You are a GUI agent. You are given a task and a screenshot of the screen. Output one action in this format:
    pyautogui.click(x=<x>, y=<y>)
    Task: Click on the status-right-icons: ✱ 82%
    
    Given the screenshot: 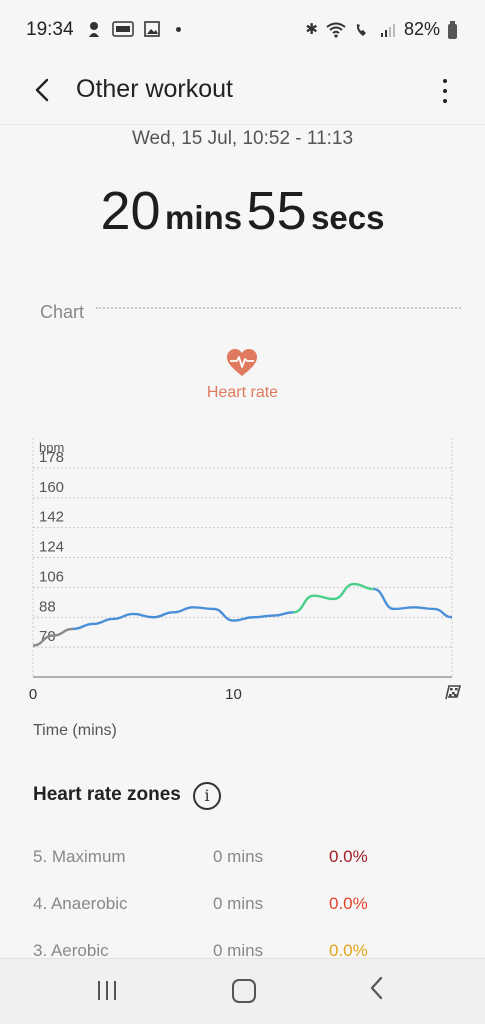 What is the action you would take?
    pyautogui.click(x=381, y=29)
    